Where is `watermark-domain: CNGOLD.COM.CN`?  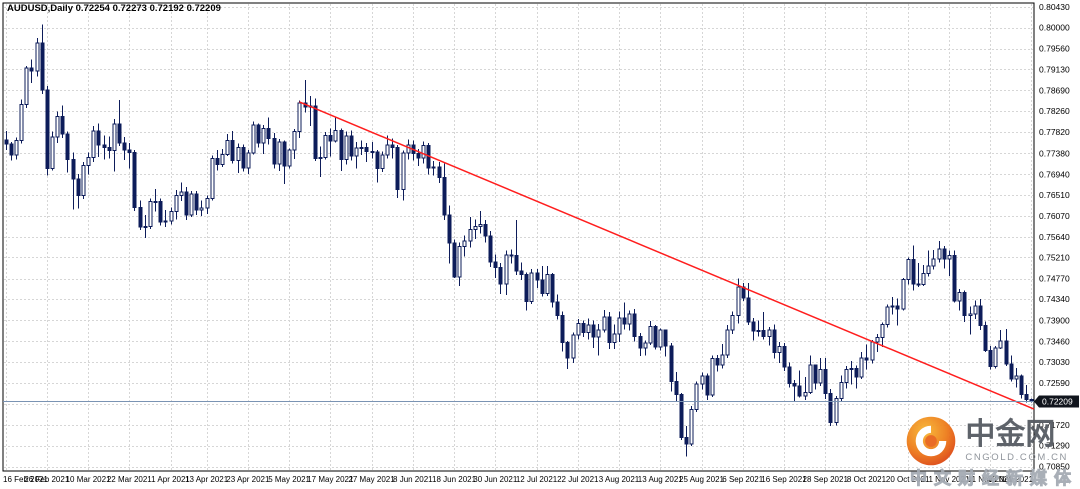
watermark-domain: CNGOLD.COM.CN is located at coordinates (1016, 457).